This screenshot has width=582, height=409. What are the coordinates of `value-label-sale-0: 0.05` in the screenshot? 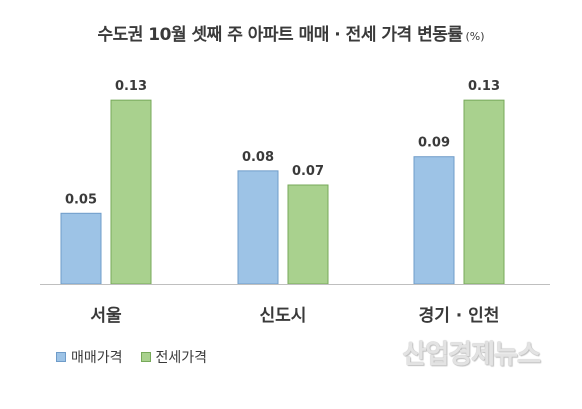 It's located at (81, 199).